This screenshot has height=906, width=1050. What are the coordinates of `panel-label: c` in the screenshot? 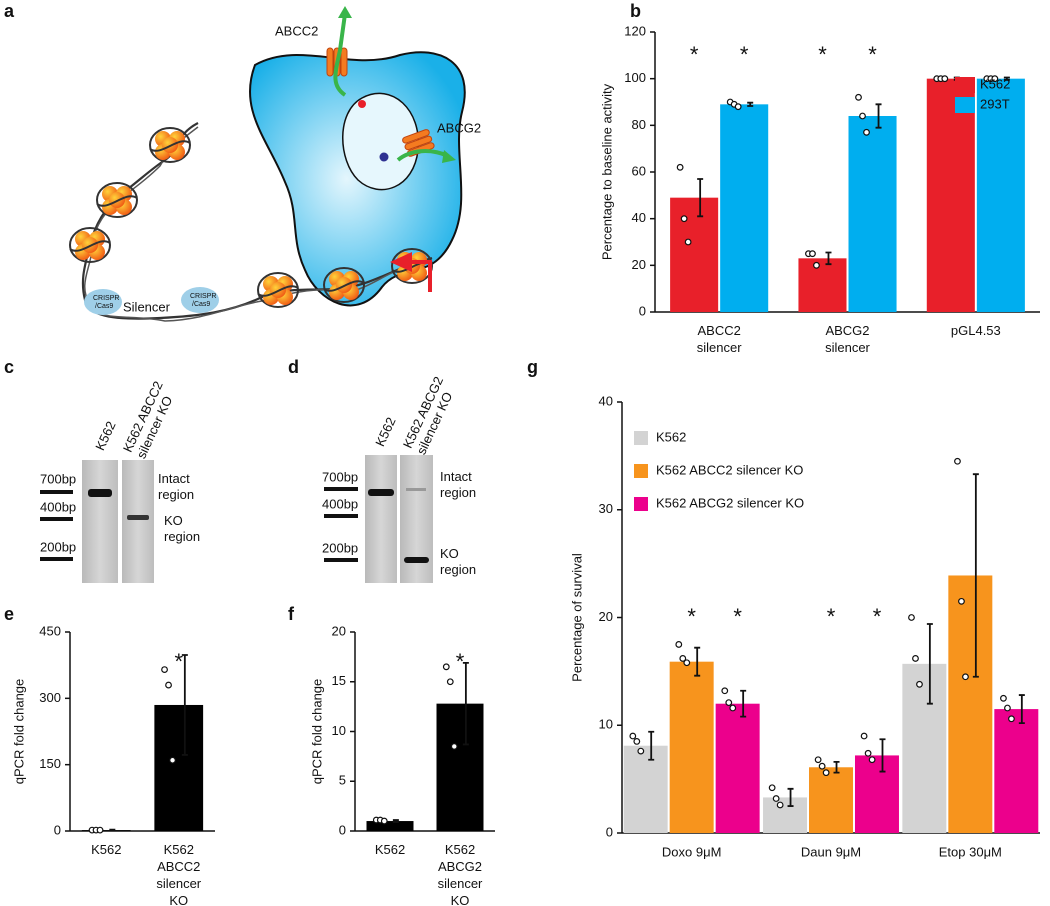 It's located at (9, 367).